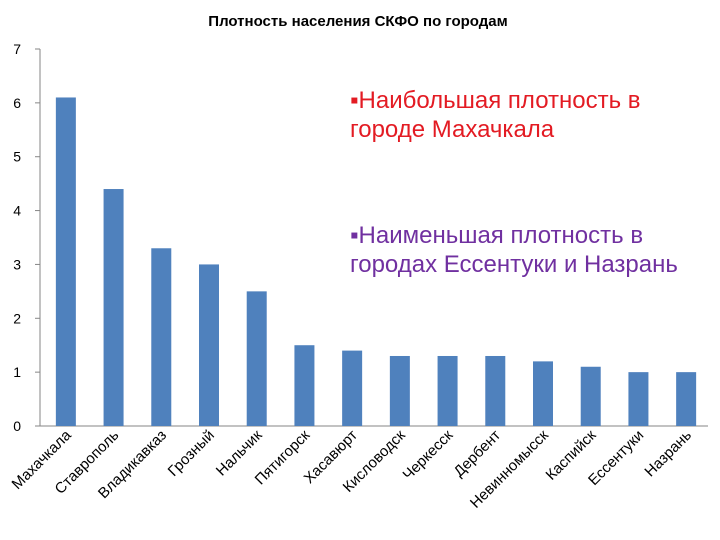 The width and height of the screenshot is (720, 540). What do you see at coordinates (428, 455) in the screenshot?
I see `x-tick-label: Черкесск` at bounding box center [428, 455].